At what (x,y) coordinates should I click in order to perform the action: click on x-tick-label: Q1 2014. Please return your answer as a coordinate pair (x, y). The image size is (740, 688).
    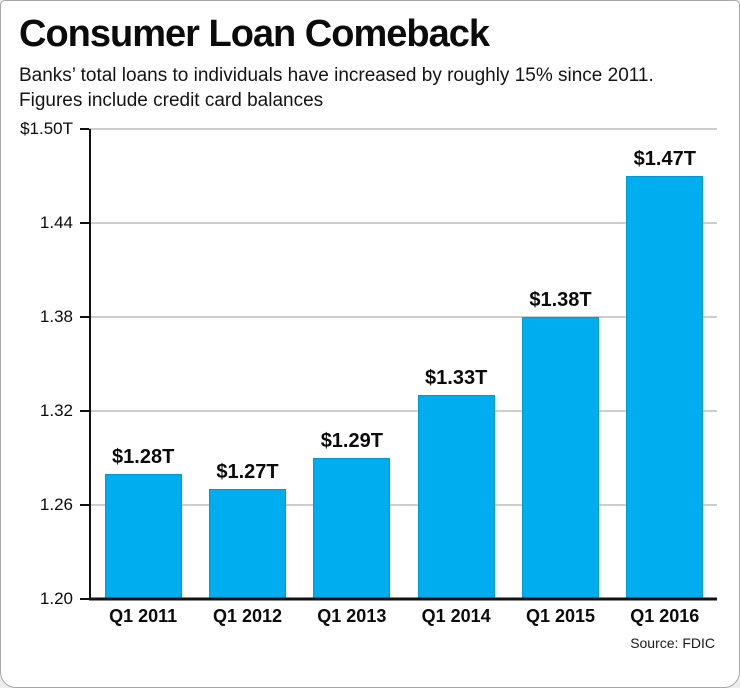
    Looking at the image, I should click on (456, 616).